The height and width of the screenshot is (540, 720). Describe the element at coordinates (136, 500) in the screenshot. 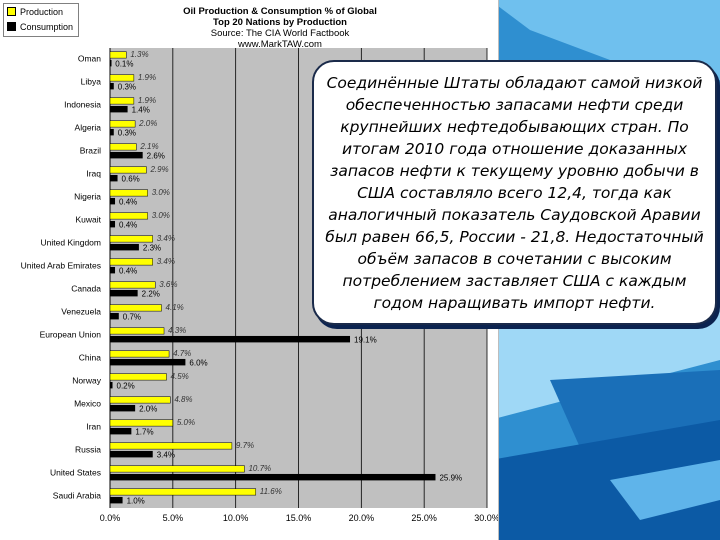

I see `data-label-consumption: 1.0%` at that location.